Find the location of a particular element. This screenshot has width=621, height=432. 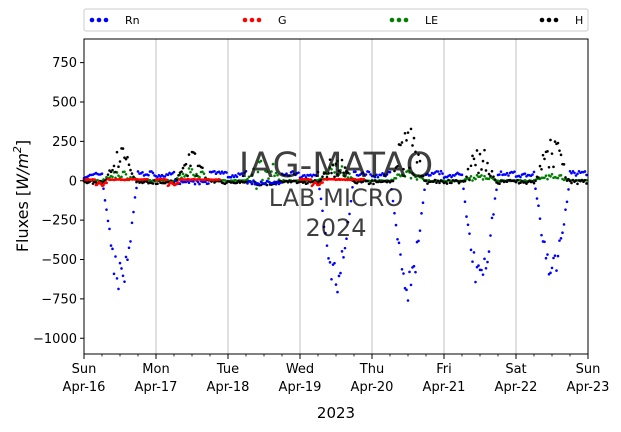

y-tick-label: 750 is located at coordinates (64, 63).